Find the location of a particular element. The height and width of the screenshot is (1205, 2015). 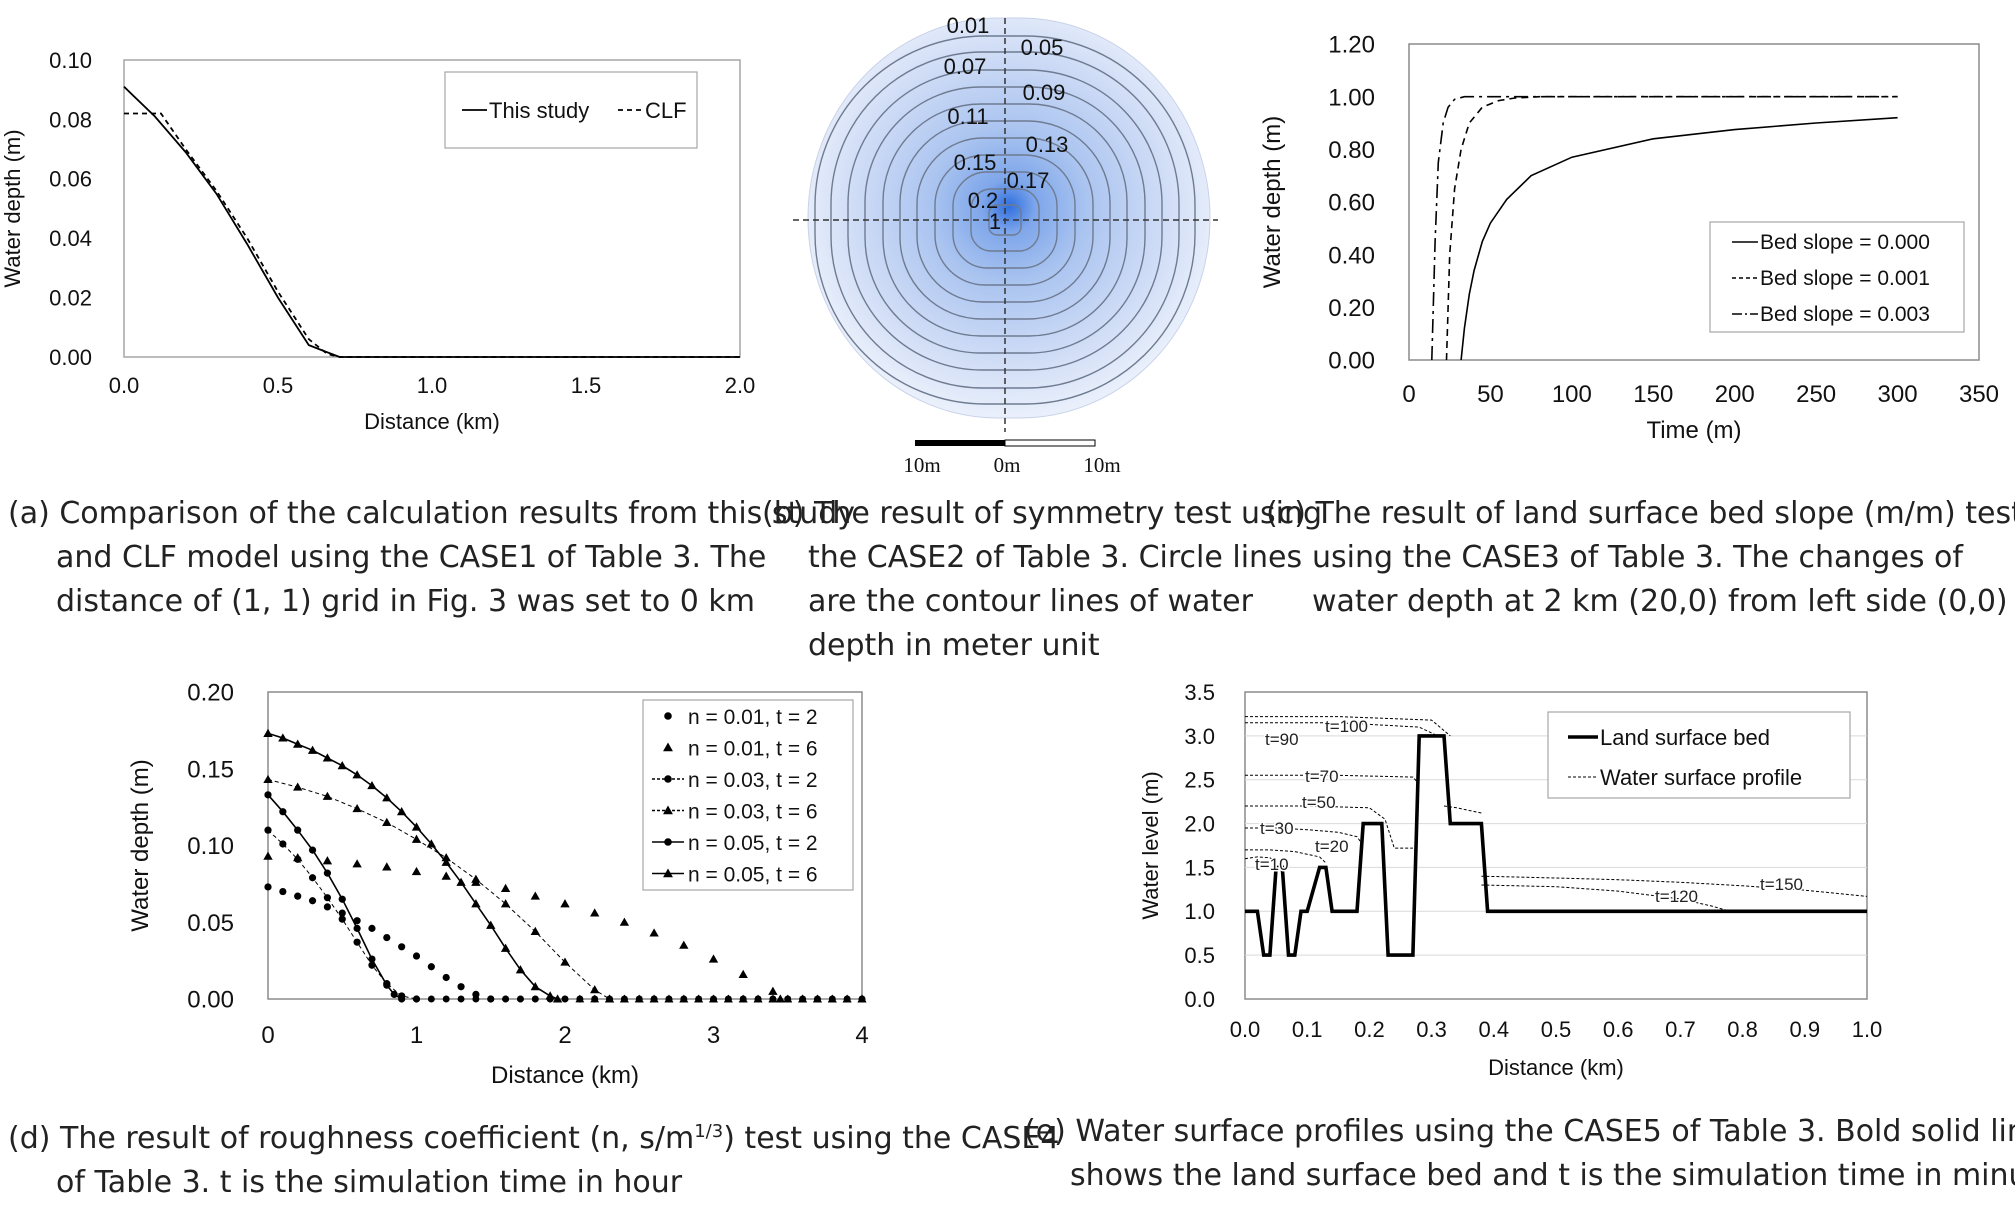

contour-label: 1 is located at coordinates (995, 221).